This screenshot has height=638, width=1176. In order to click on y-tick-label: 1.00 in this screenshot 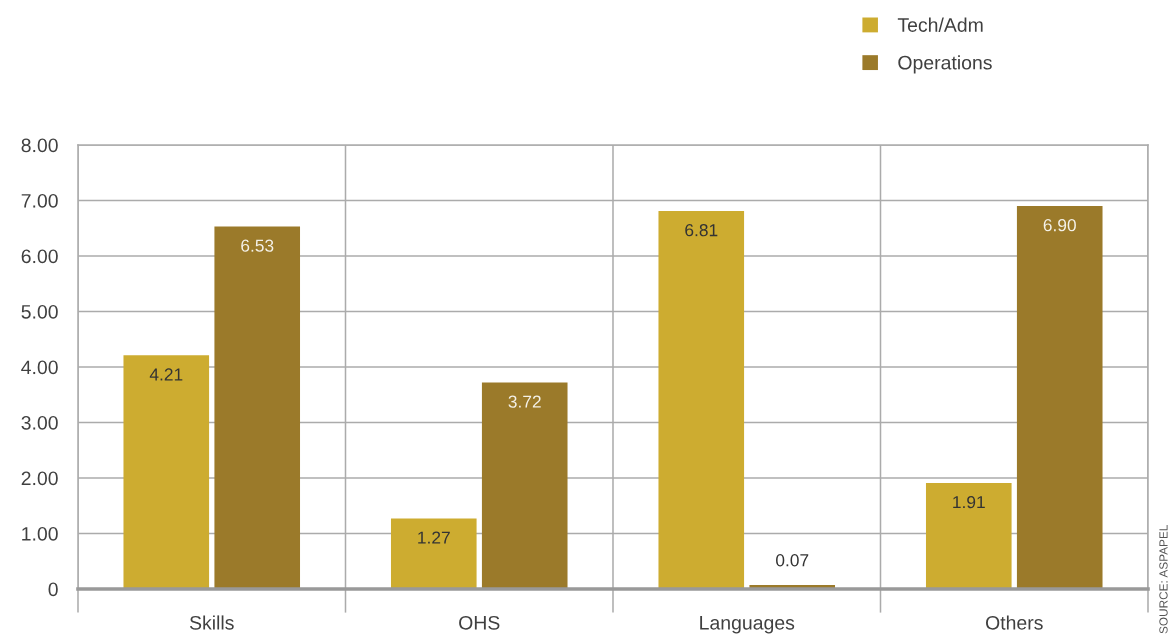, I will do `click(40, 533)`.